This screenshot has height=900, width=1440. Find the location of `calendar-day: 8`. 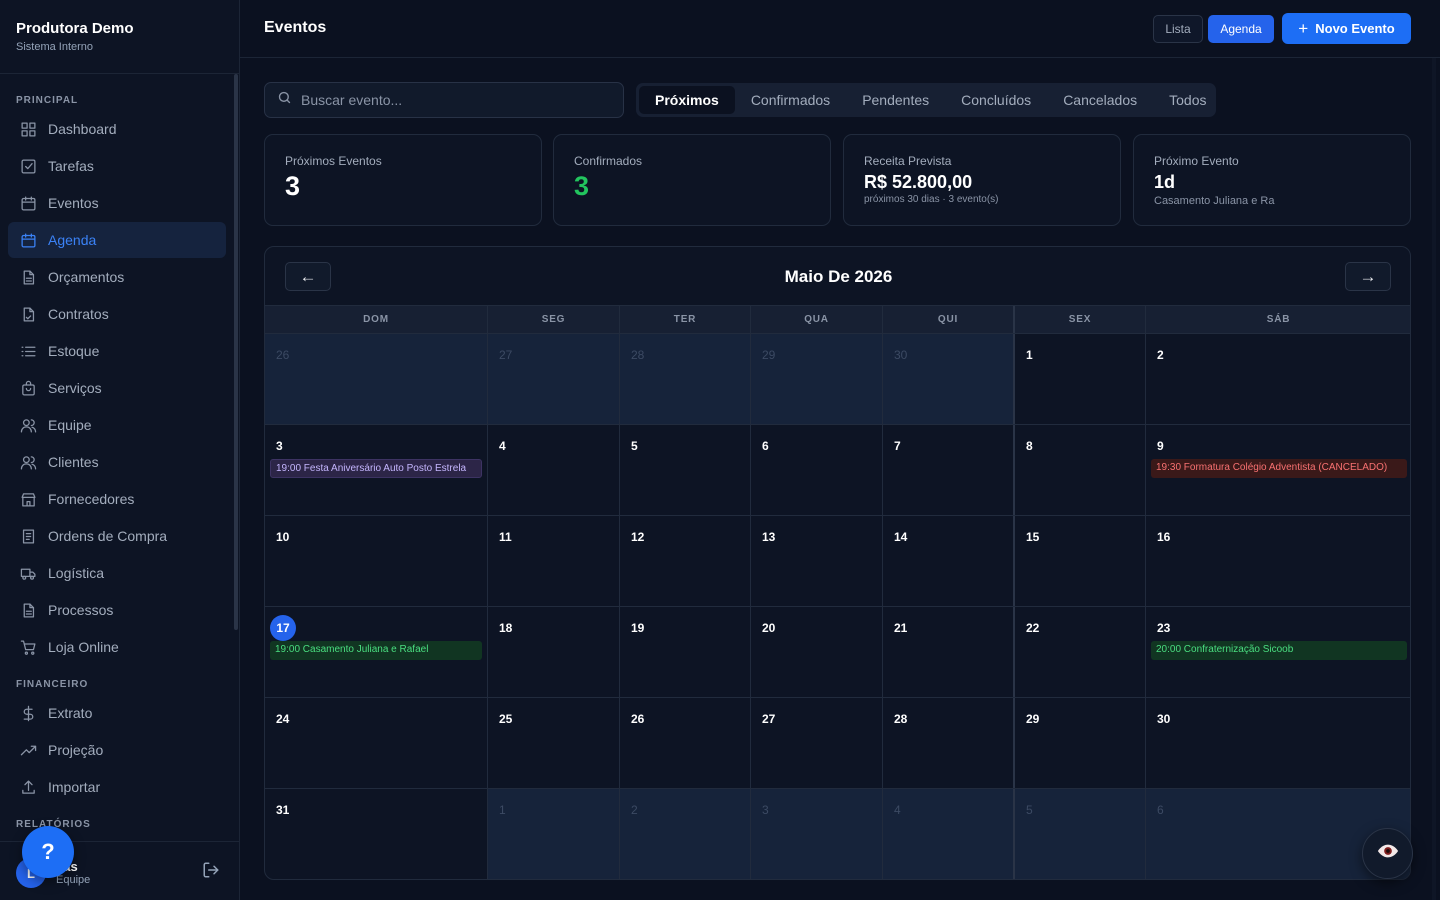

calendar-day: 8 is located at coordinates (1080, 470).